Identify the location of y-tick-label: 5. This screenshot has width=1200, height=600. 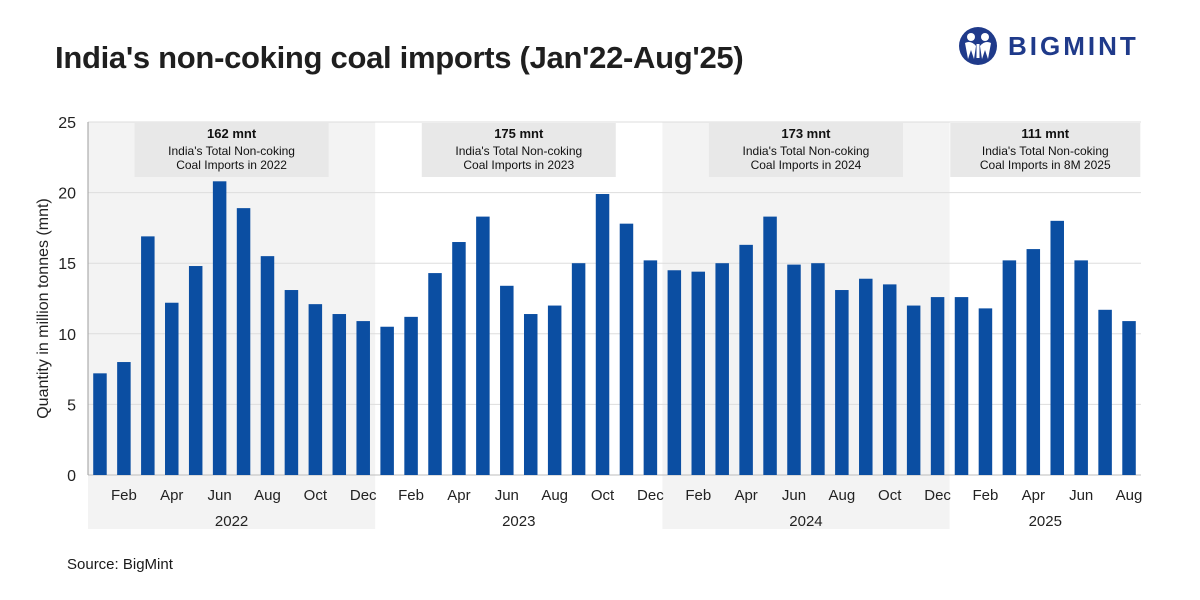
(71, 405).